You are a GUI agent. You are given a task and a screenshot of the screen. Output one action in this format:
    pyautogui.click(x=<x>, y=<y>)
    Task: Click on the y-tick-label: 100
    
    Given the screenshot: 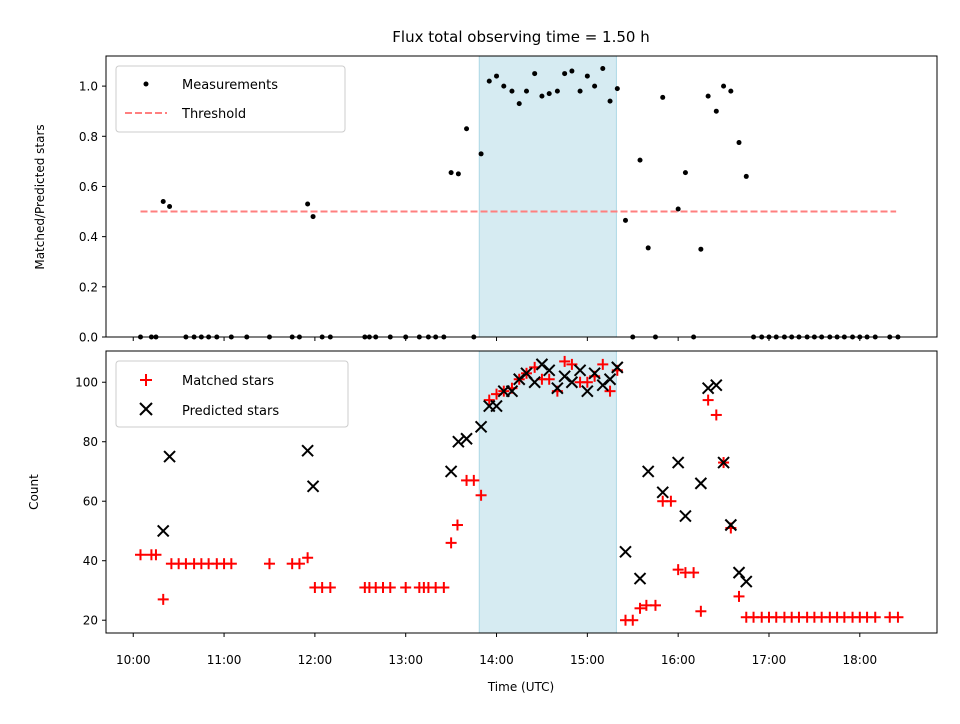 What is the action you would take?
    pyautogui.click(x=86, y=383)
    